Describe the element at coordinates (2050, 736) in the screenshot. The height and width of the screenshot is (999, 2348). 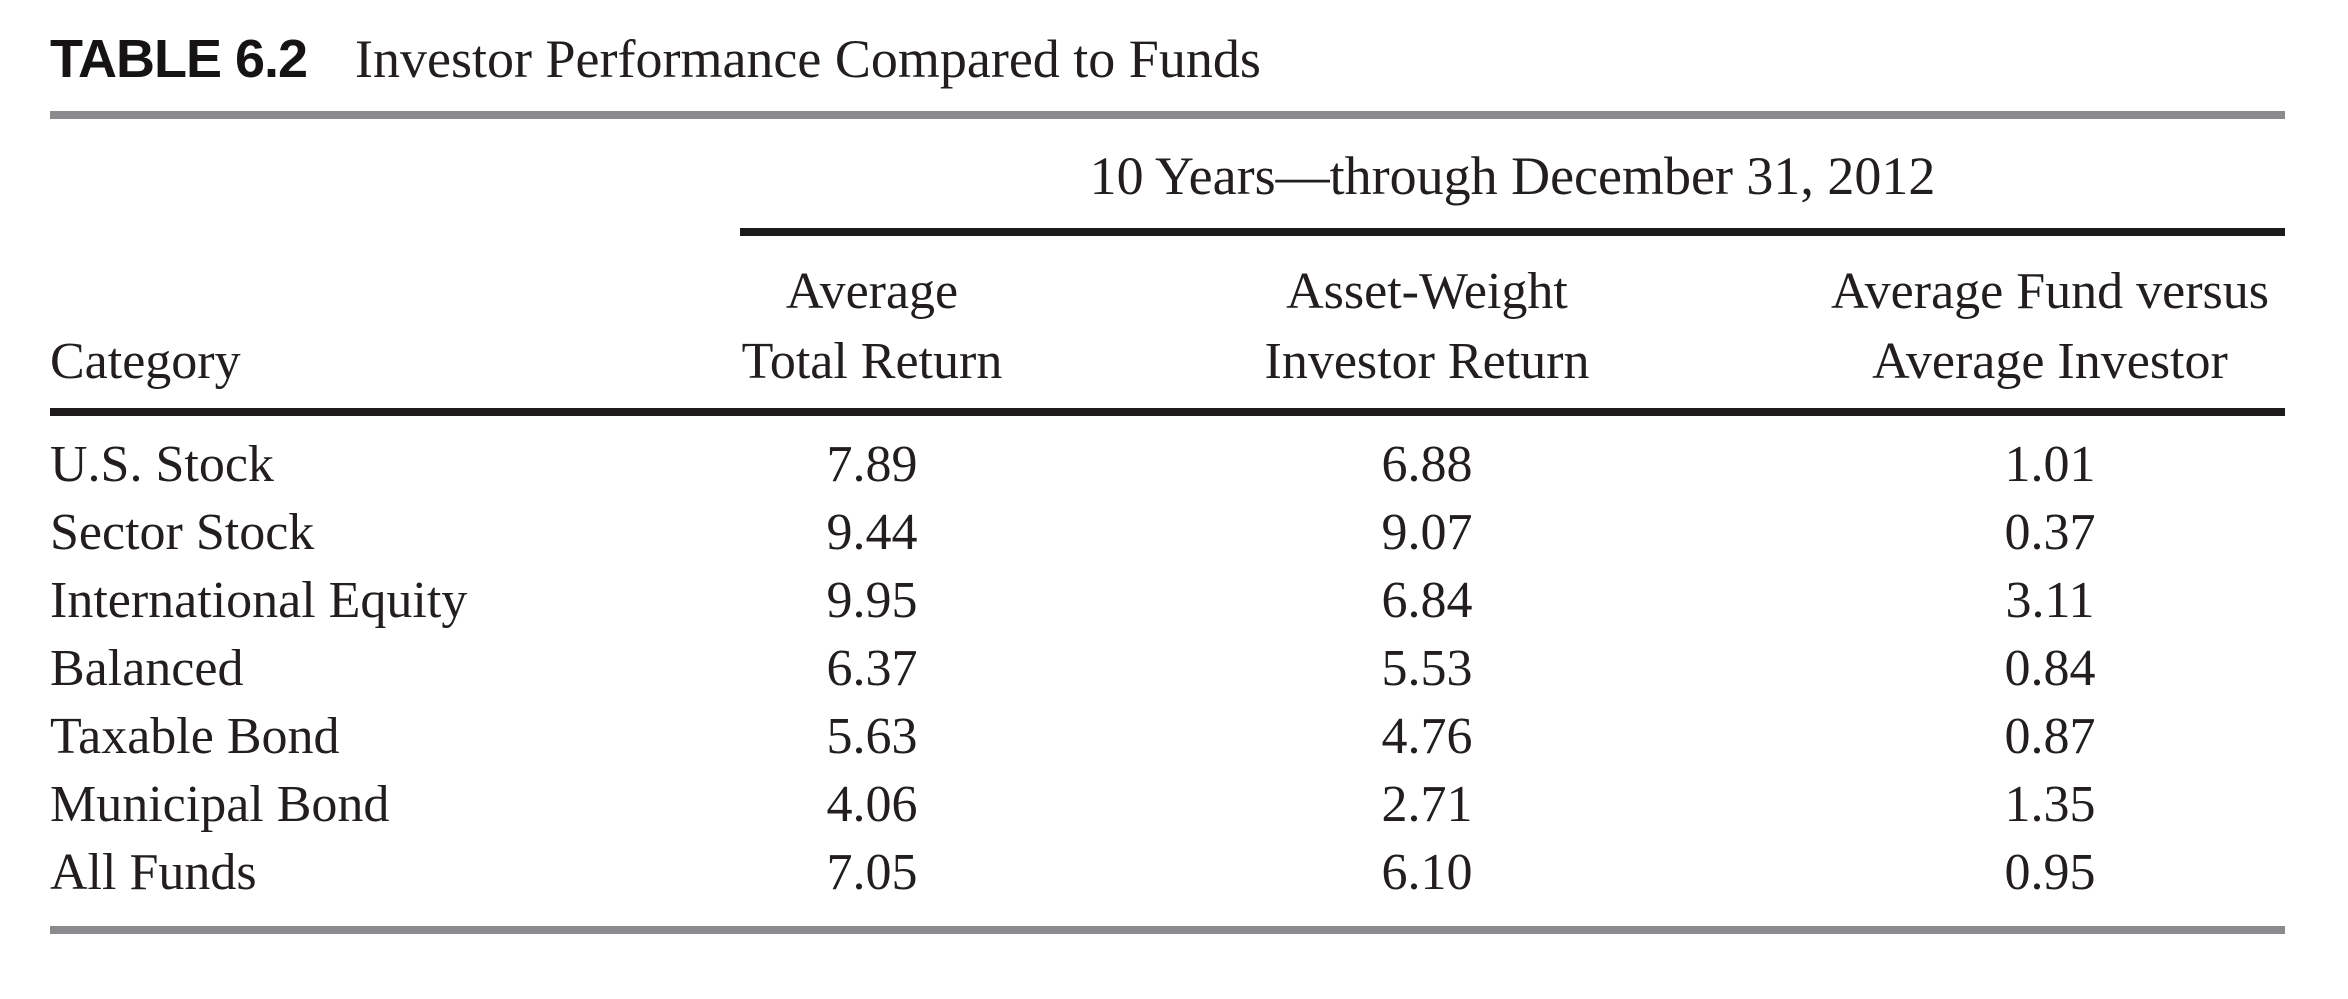
I see `row-fund-vs-investor: 0.87` at that location.